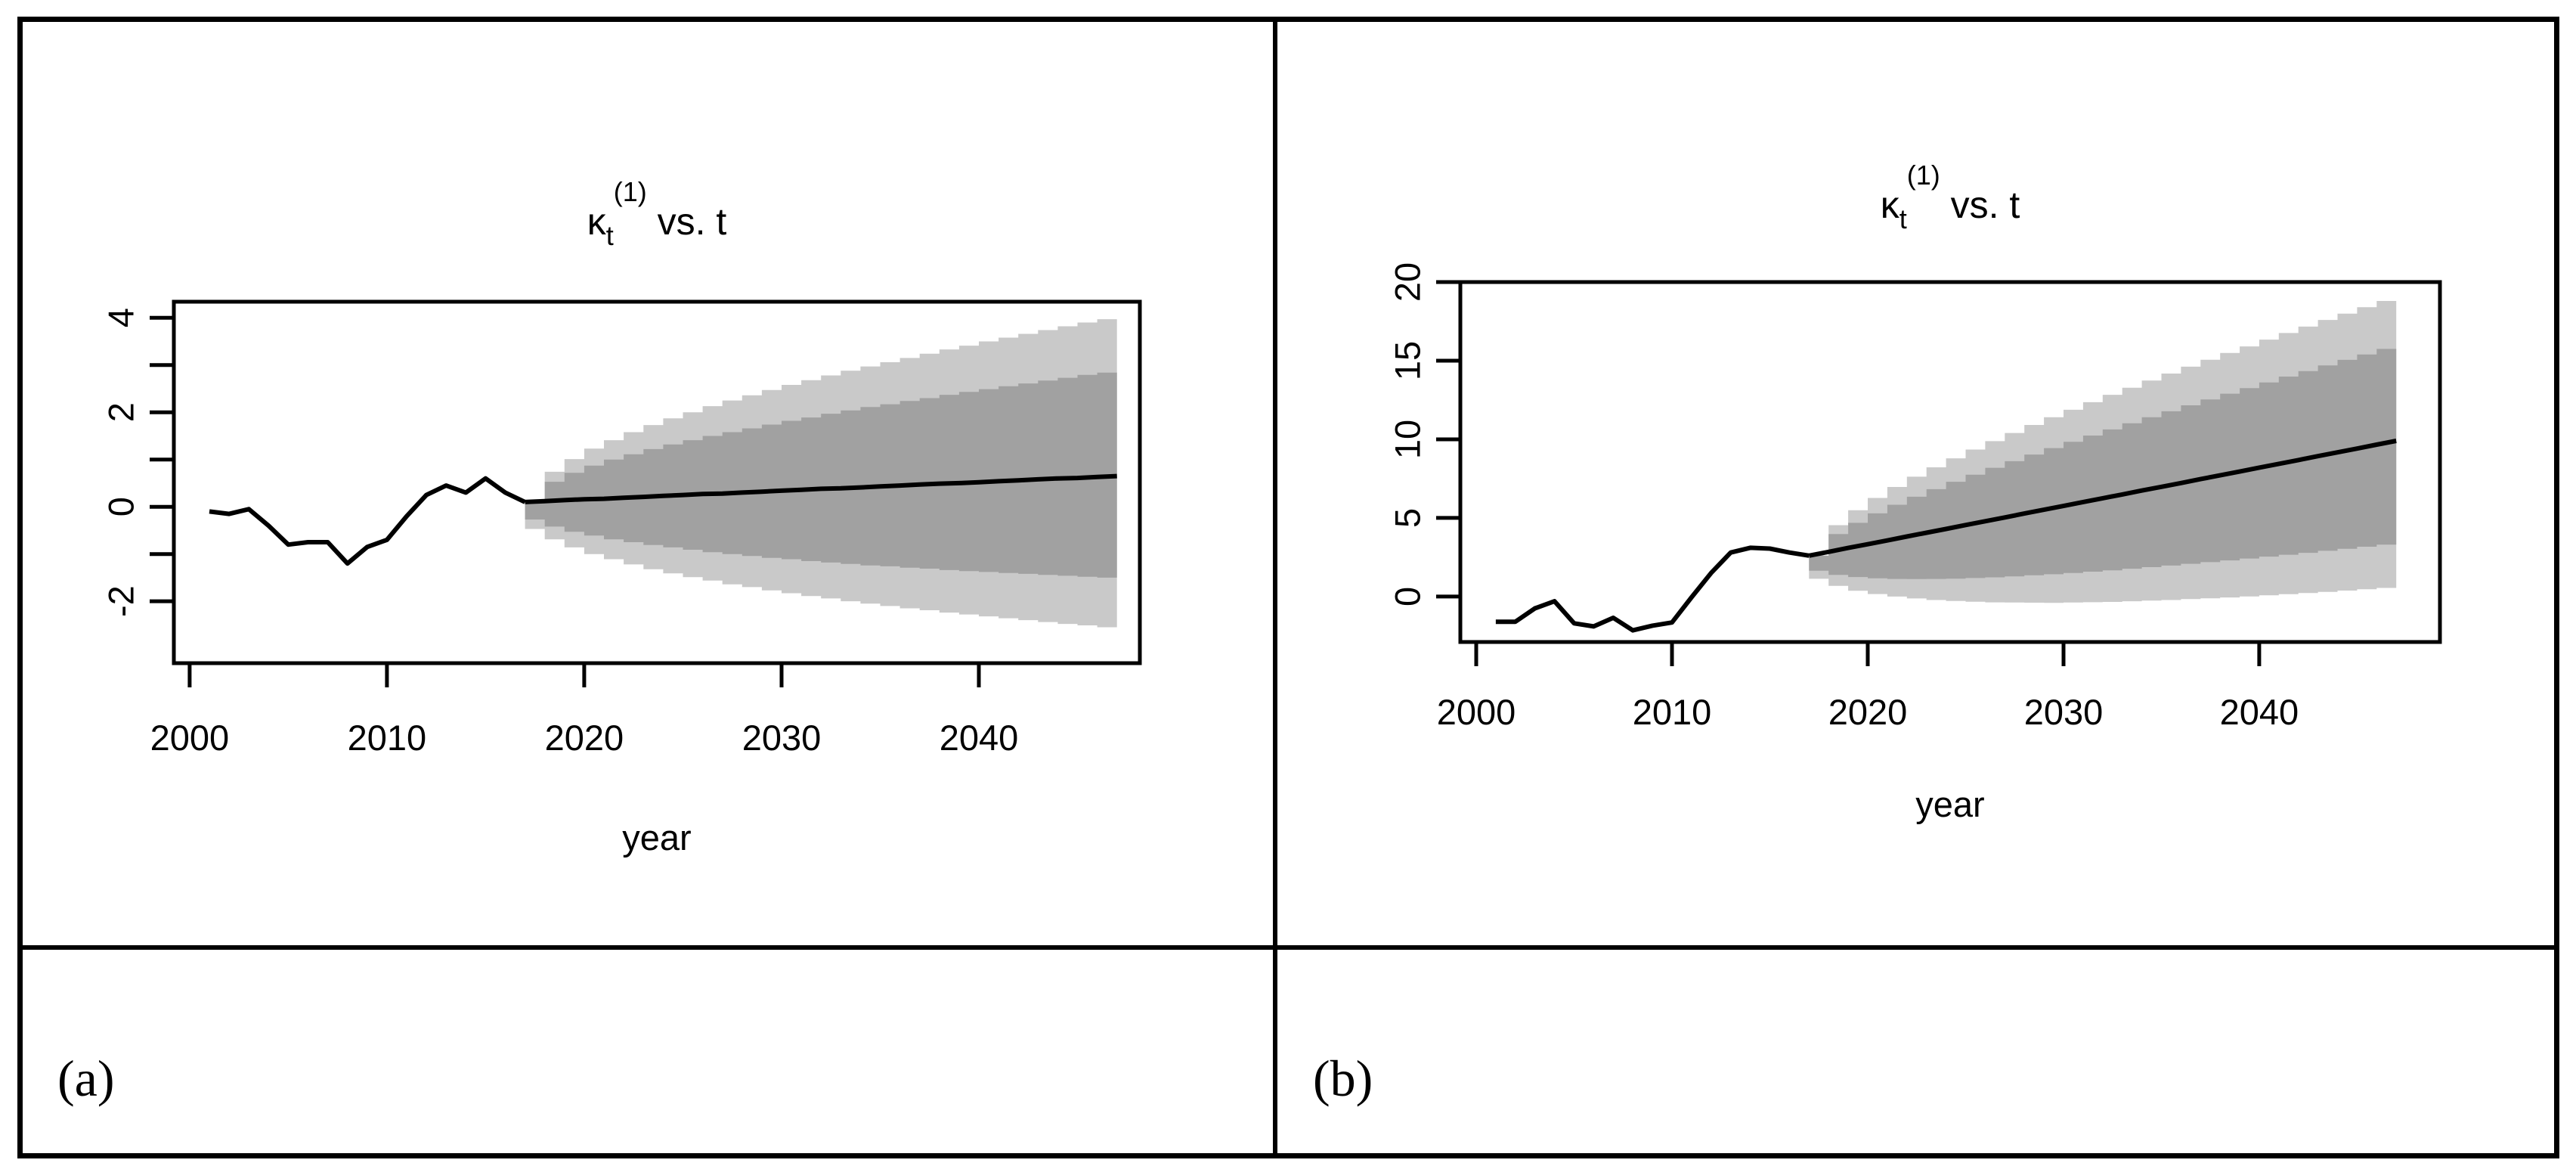 The height and width of the screenshot is (1163, 2576). Describe the element at coordinates (2064, 712) in the screenshot. I see `panel-b-x-tick-label: 2030` at that location.